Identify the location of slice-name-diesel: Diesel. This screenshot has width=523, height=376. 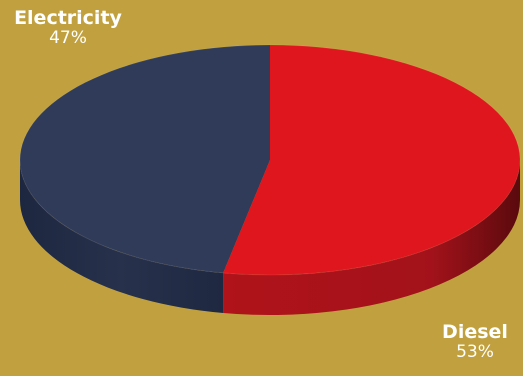
(475, 332).